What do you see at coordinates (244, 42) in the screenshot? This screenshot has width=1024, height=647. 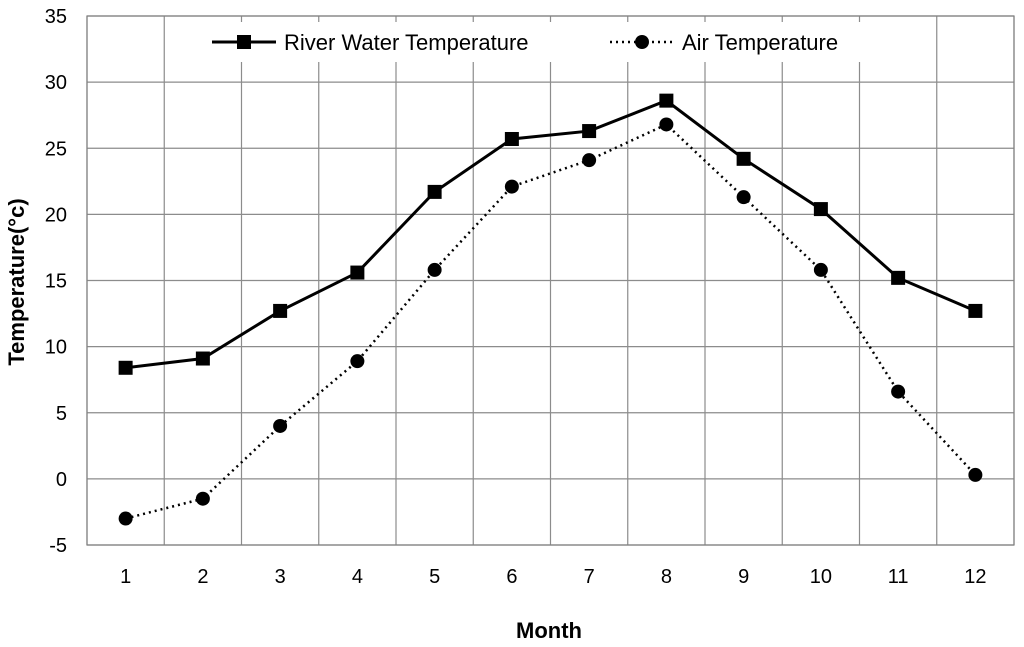 I see `legend-swatch-river-water-marker` at bounding box center [244, 42].